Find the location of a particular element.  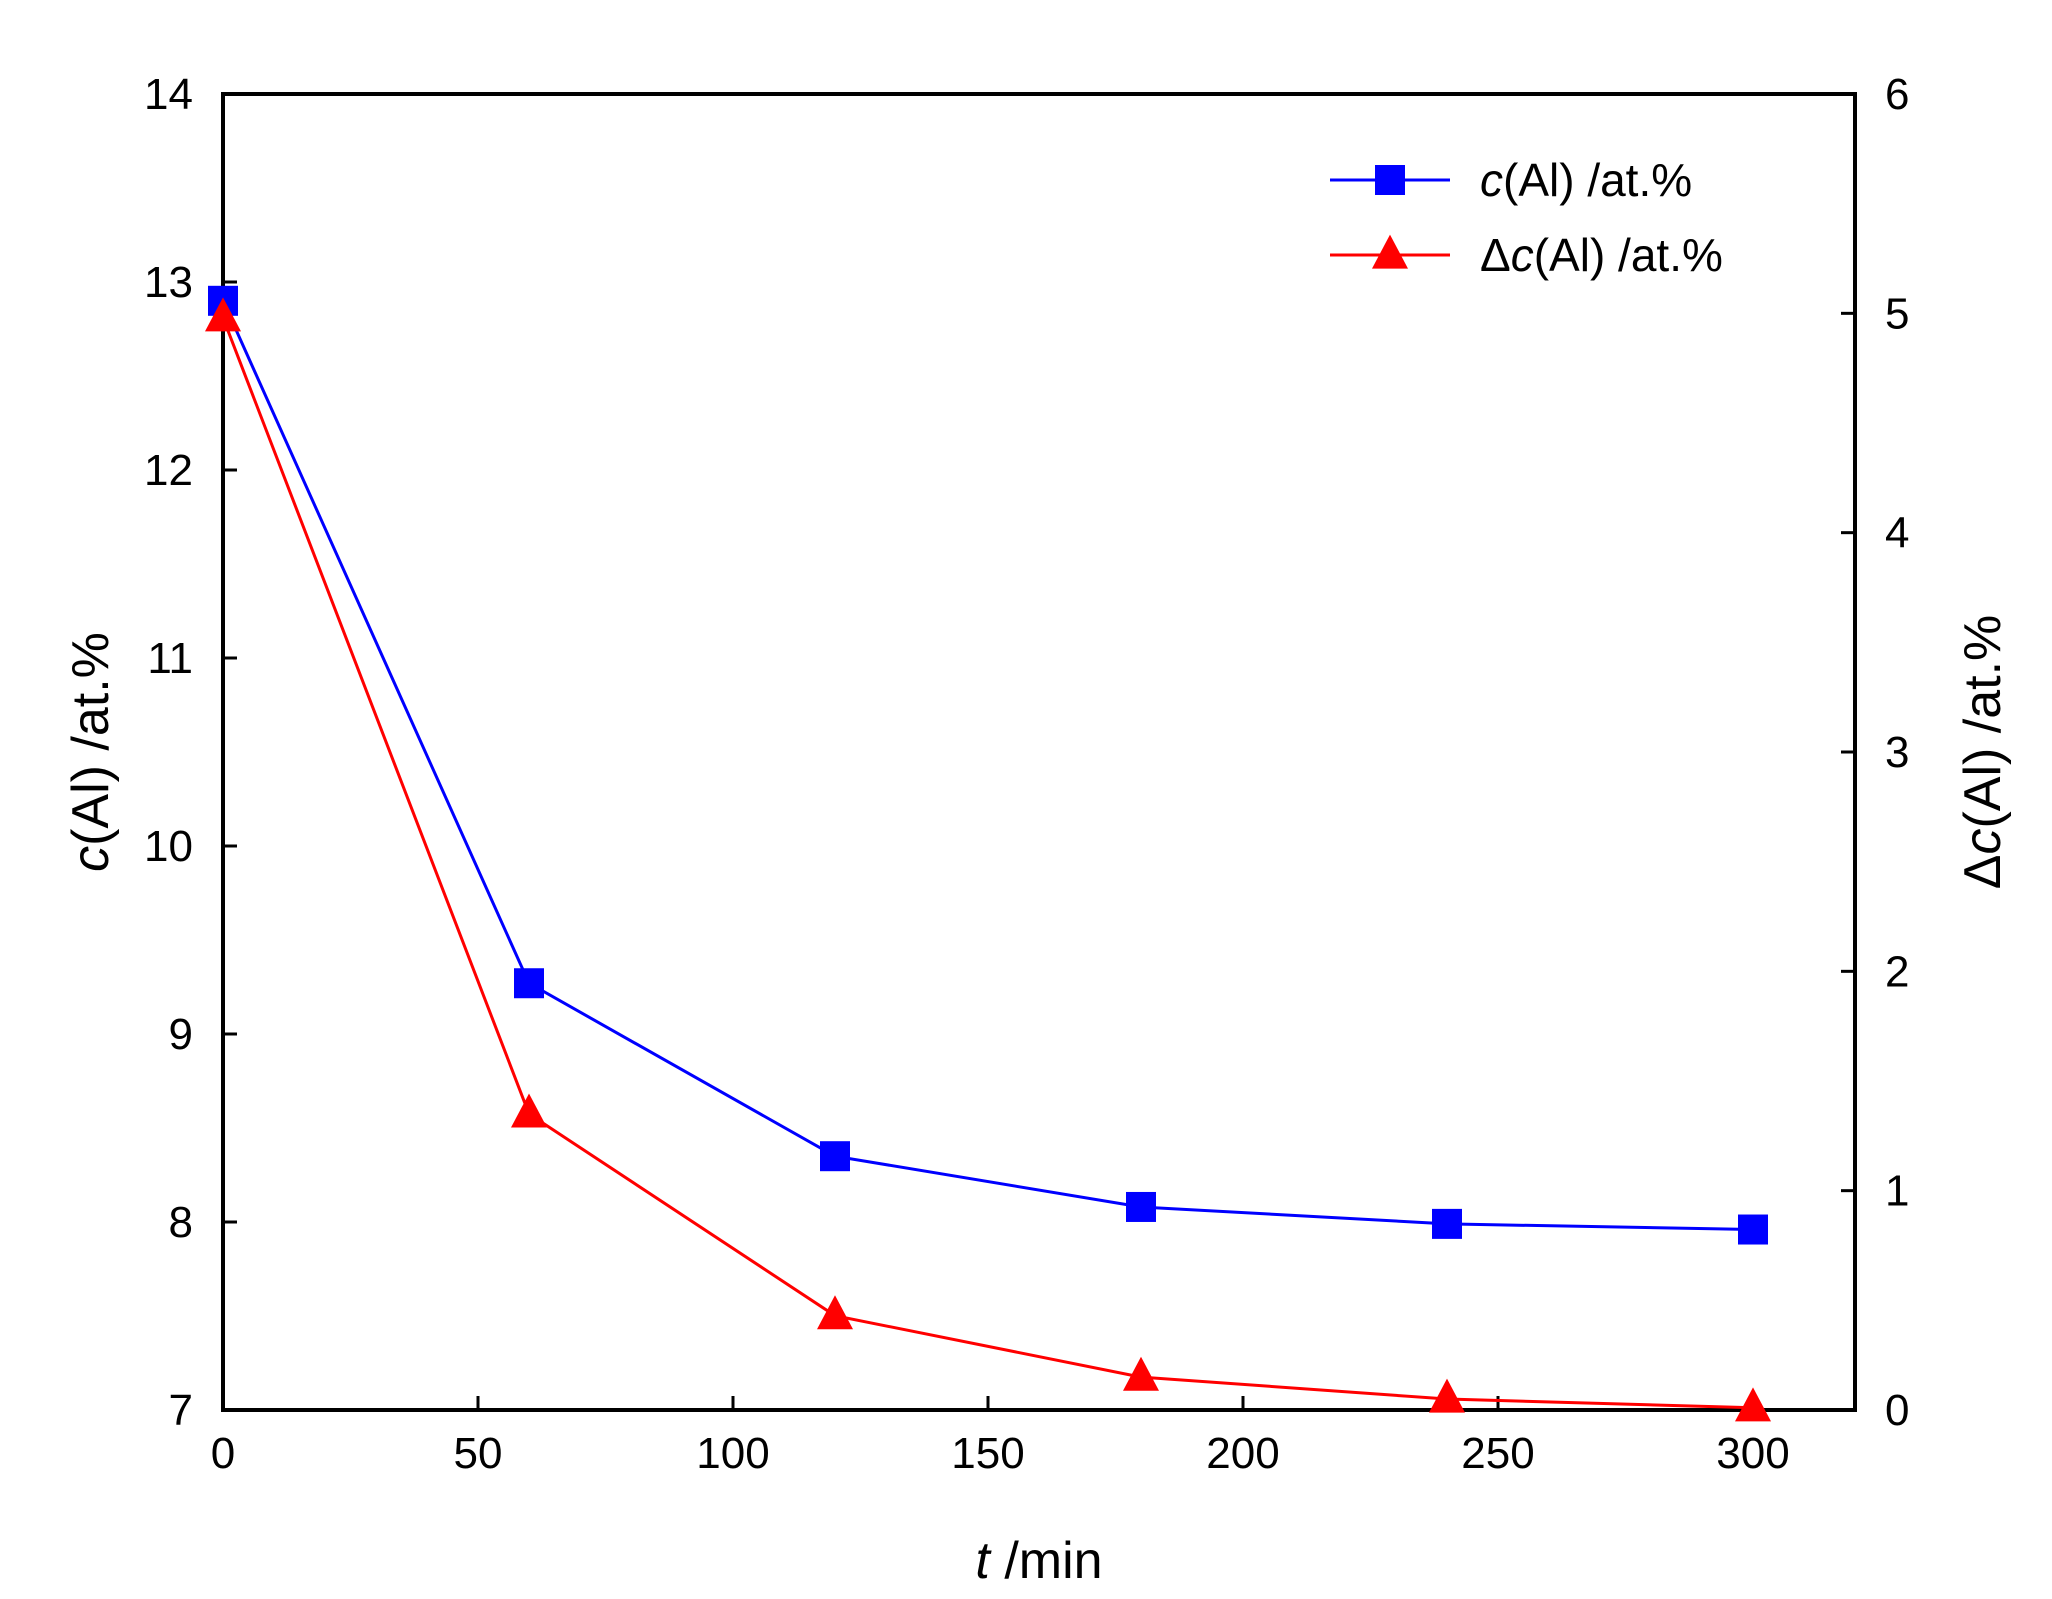

y2-axis-title: Δc(Al) /at.% is located at coordinates (1983, 752).